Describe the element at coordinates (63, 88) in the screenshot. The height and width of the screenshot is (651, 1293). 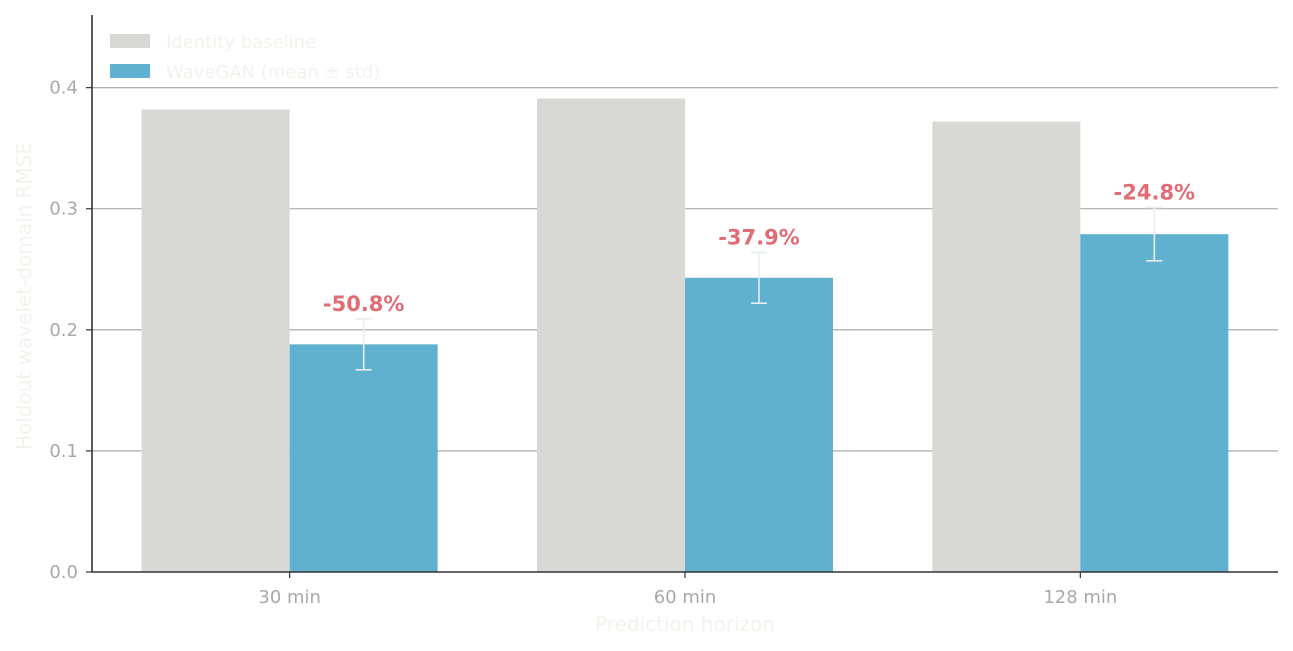
I see `y-tick-label-4: 0.4` at that location.